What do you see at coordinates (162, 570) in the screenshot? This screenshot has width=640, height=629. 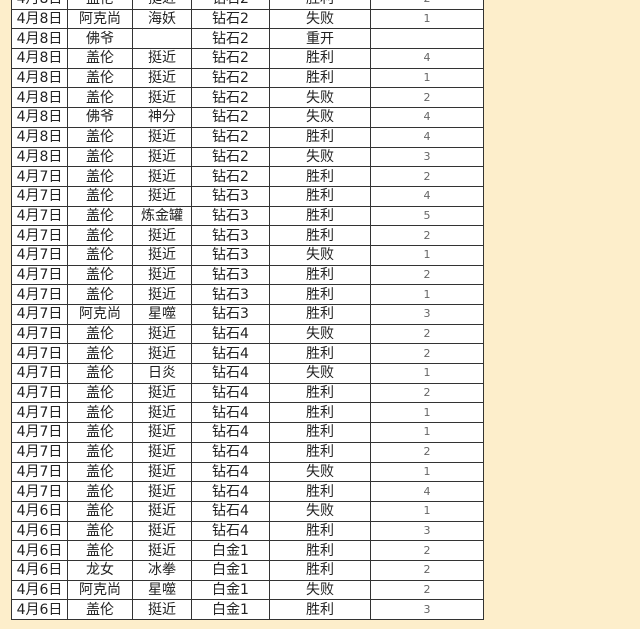 I see `item-cell: 冰拳` at bounding box center [162, 570].